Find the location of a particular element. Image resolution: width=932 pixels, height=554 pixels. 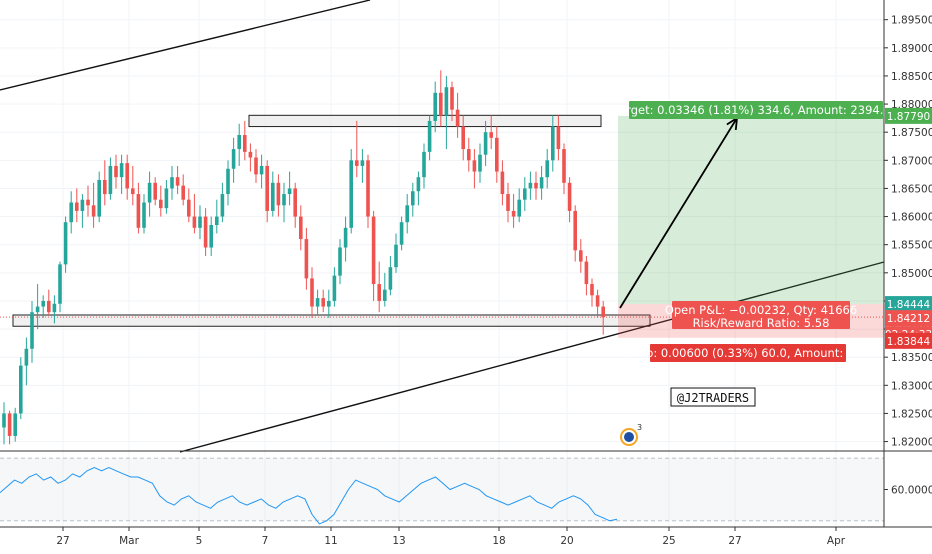

flag-dot is located at coordinates (629, 437).